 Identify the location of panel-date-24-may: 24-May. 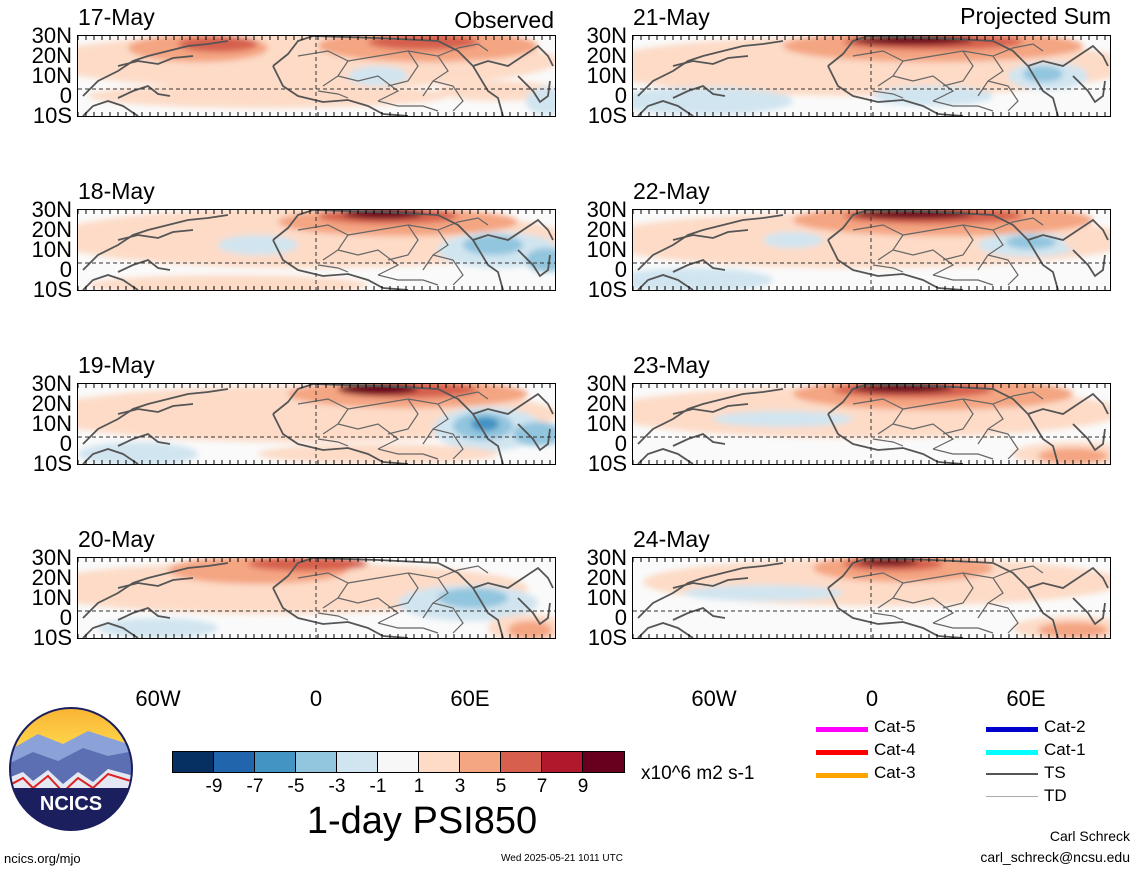
(671, 539).